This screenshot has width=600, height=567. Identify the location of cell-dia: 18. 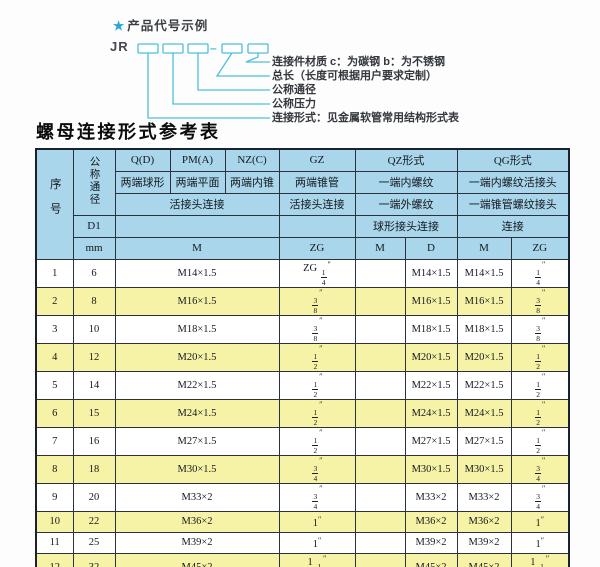
(94, 469).